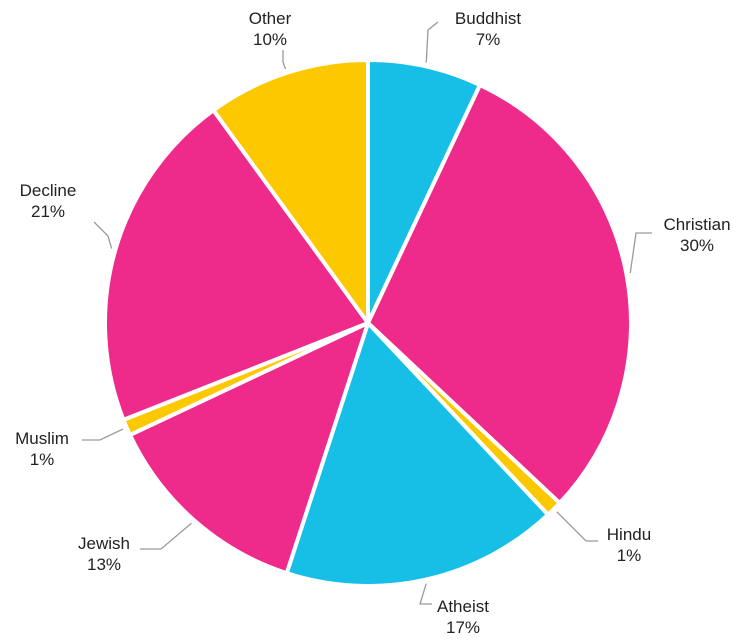 This screenshot has height=643, width=741. What do you see at coordinates (42, 438) in the screenshot?
I see `slice-name: Muslim` at bounding box center [42, 438].